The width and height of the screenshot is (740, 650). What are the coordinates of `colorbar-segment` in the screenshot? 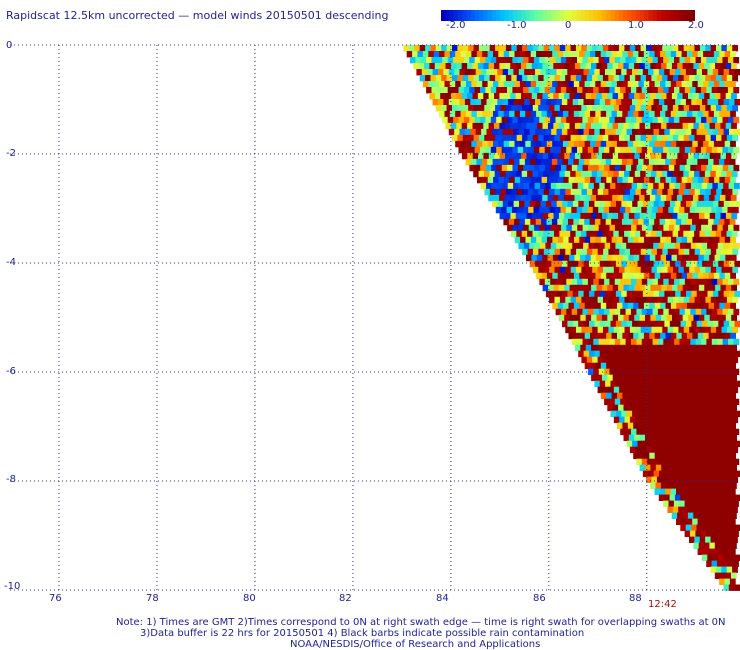 It's located at (448, 15).